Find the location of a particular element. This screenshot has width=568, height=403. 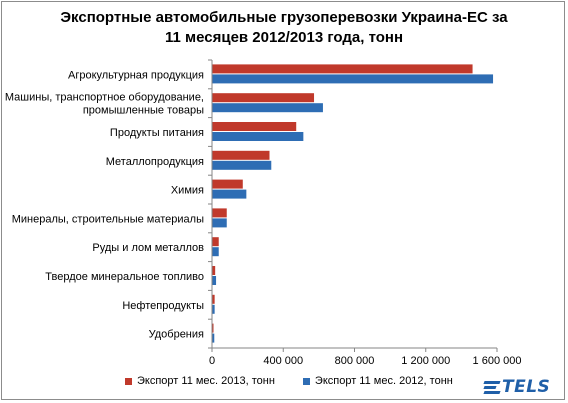

legend-swatch-2013 is located at coordinates (128, 381).